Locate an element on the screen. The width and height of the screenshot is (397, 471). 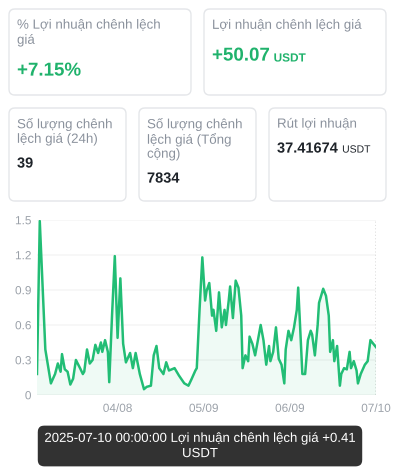
text: Số lượng chênh lệch giá (Tổng cộng) is located at coordinates (195, 139).